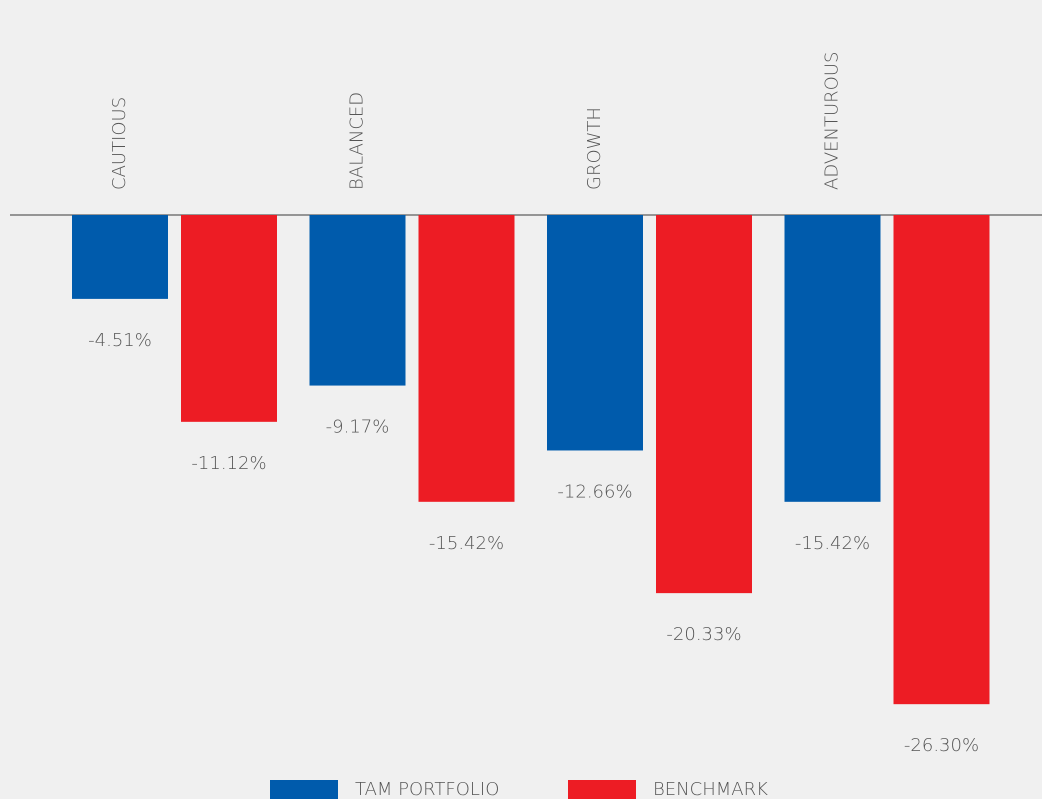 Image resolution: width=1042 pixels, height=799 pixels. What do you see at coordinates (594, 491) in the screenshot?
I see `value-label: -12.66%` at bounding box center [594, 491].